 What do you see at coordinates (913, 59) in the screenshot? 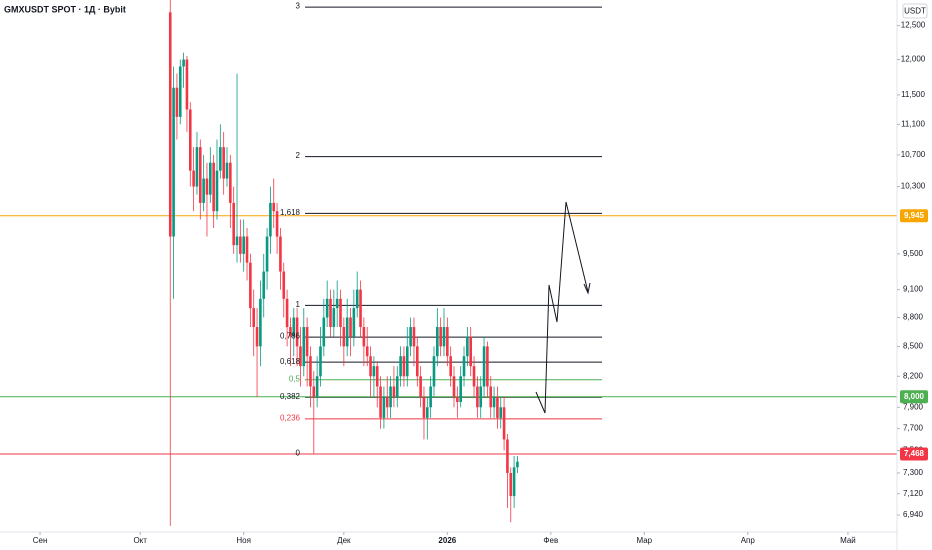
I see `y-tick-label: 12,000` at bounding box center [913, 59].